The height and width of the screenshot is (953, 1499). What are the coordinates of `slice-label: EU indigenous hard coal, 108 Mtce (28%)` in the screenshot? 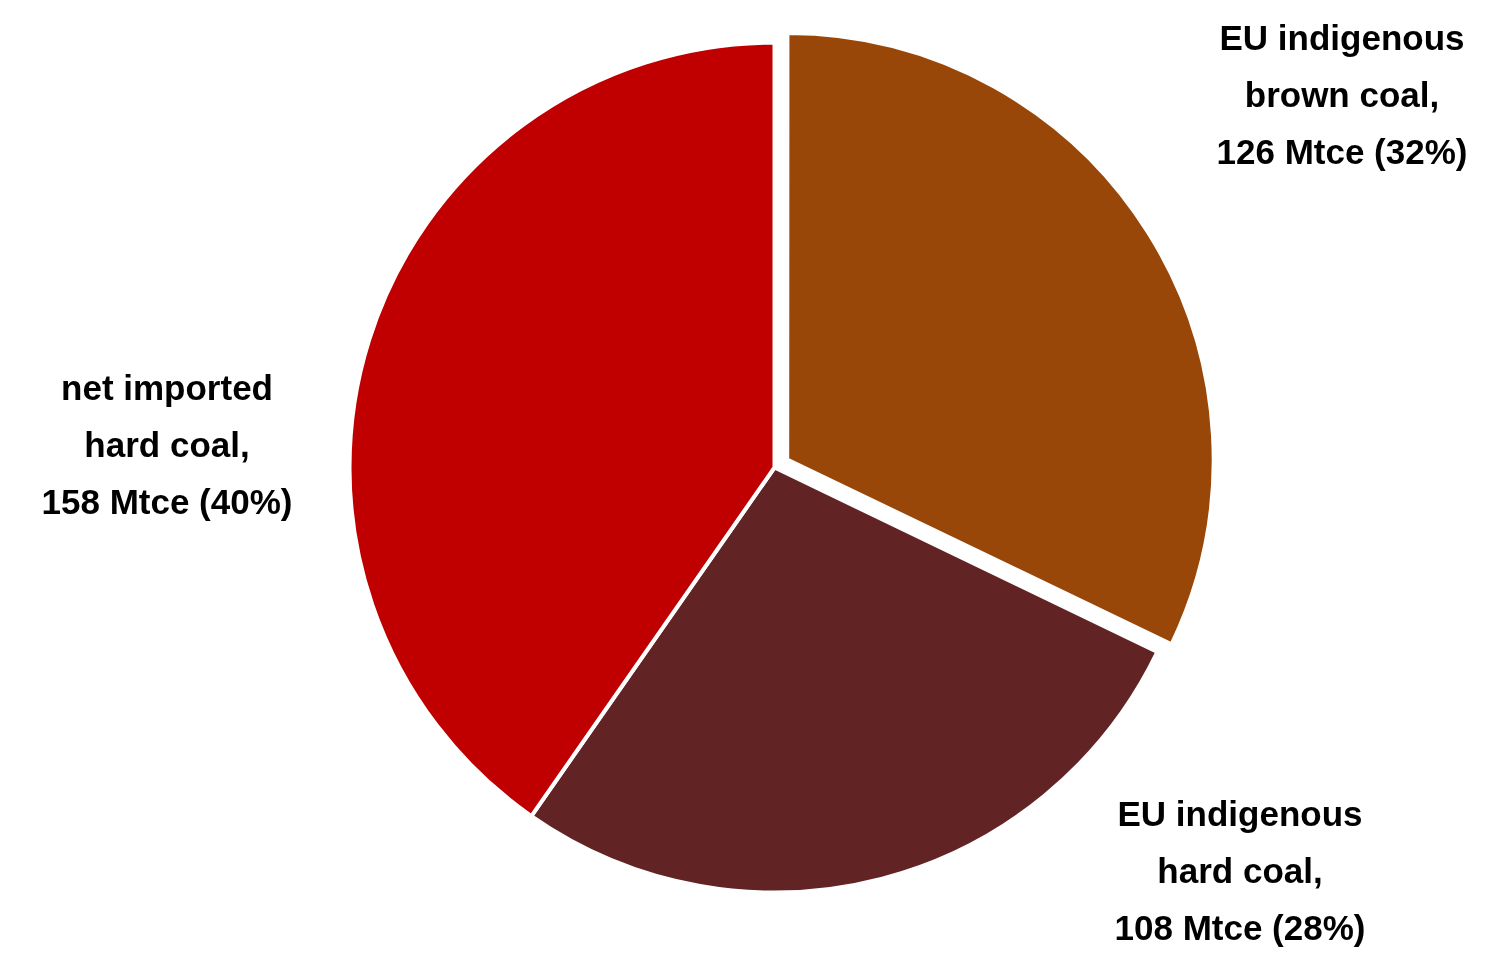 It's located at (1240, 870).